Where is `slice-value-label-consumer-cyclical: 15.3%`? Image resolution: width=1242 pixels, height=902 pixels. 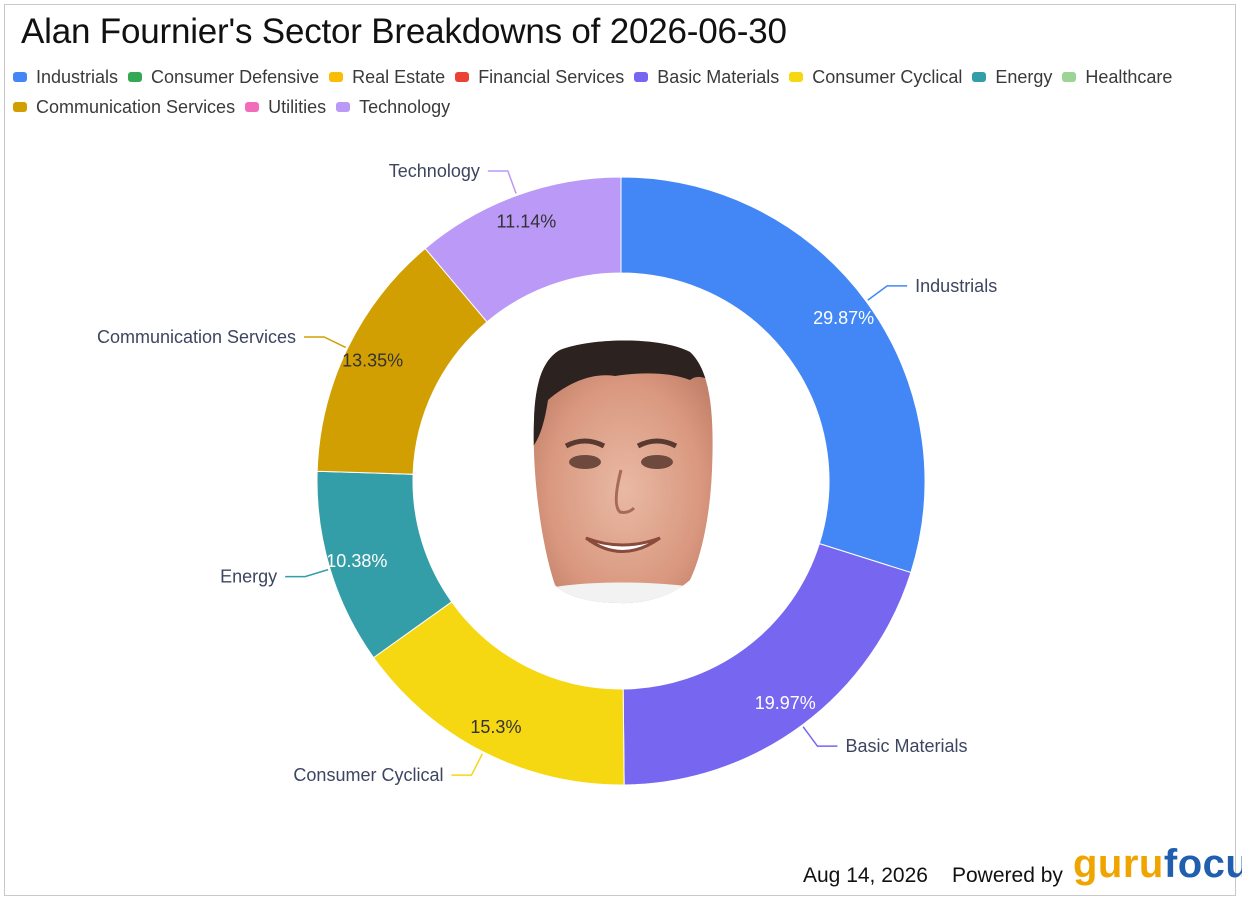 slice-value-label-consumer-cyclical: 15.3% is located at coordinates (495, 727).